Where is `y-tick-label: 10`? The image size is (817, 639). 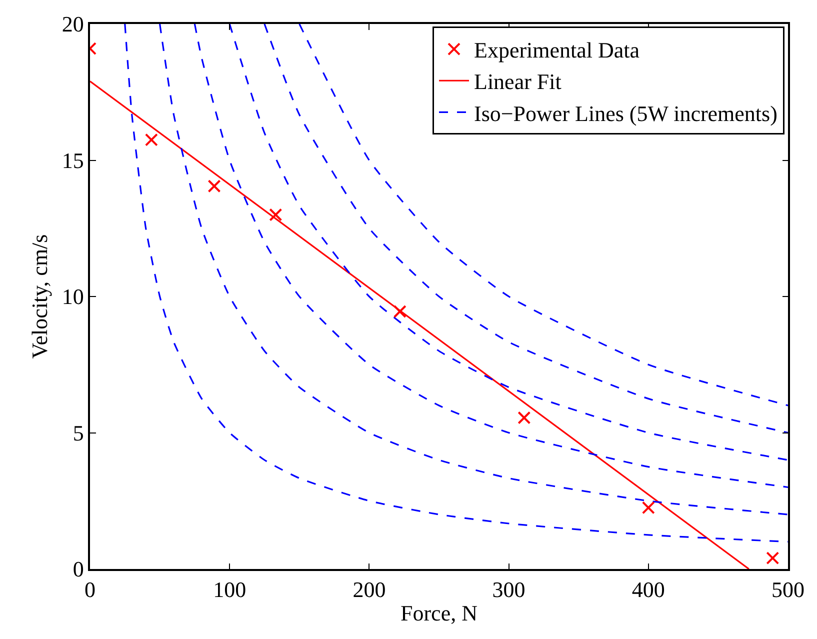 y-tick-label: 10 is located at coordinates (73, 297).